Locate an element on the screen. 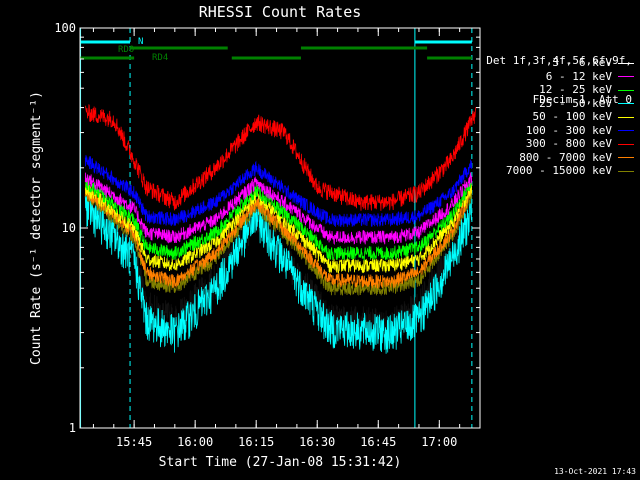 The height and width of the screenshot is (480, 640). legend-entry: 3 - 6 keV is located at coordinates (593, 62).